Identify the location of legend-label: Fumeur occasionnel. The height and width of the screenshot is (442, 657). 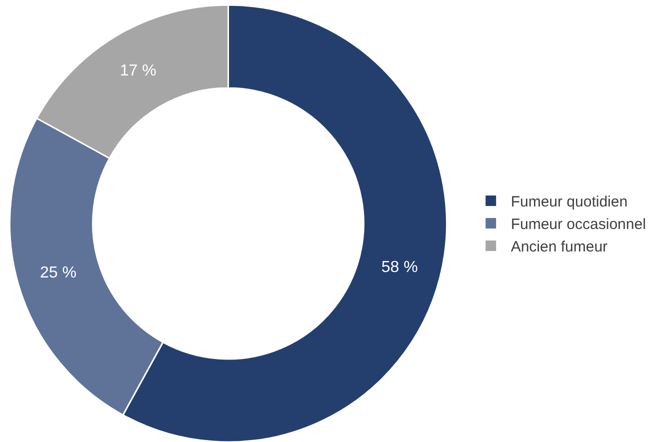
(578, 225).